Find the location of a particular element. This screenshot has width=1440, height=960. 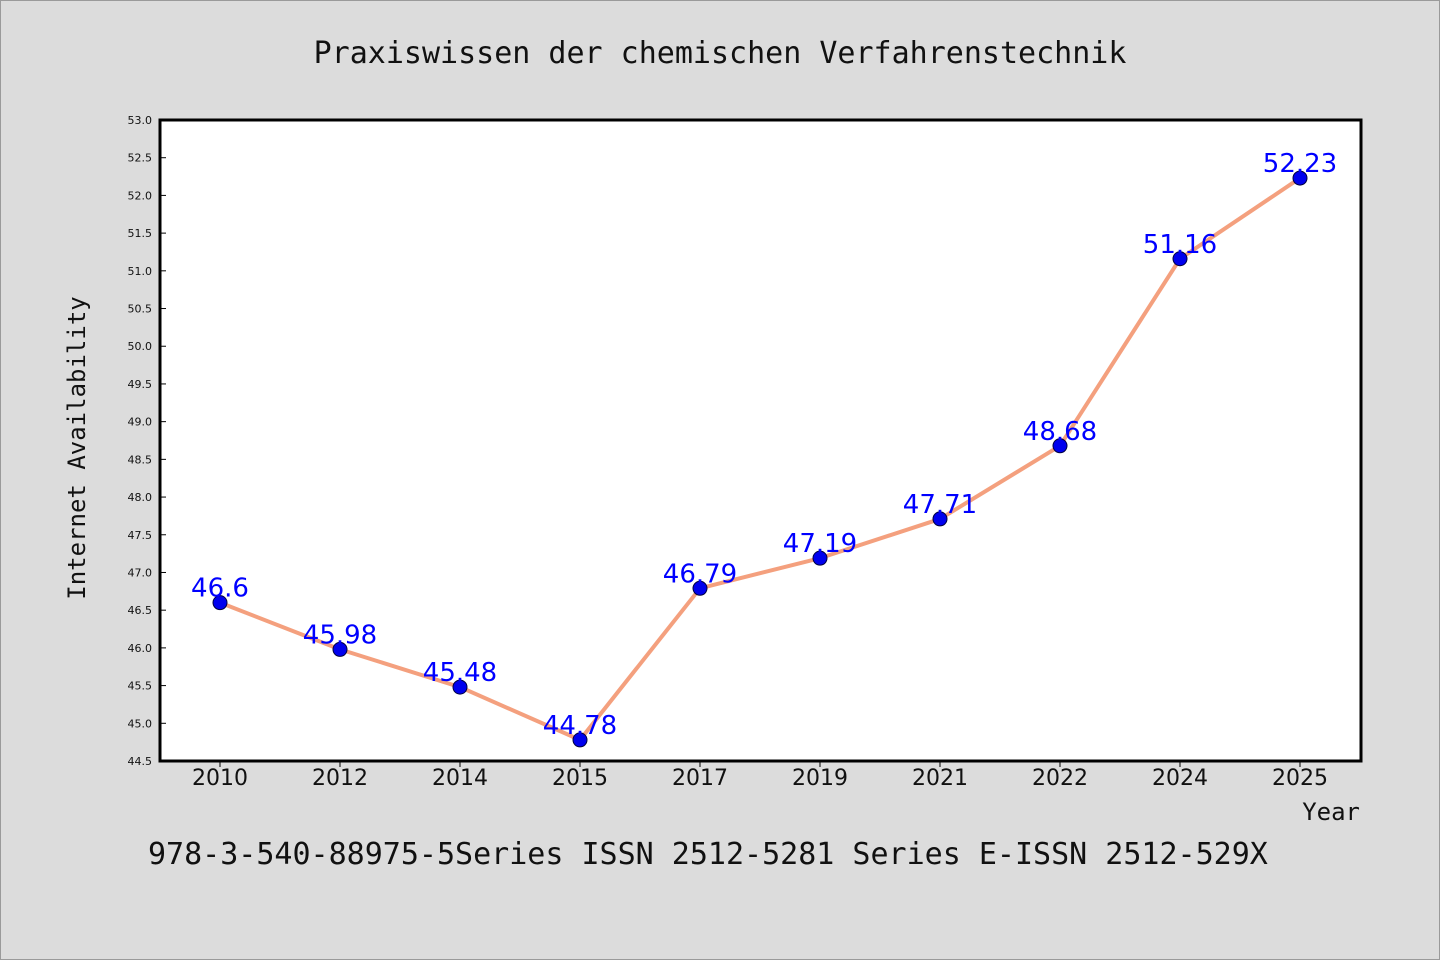

x-tick-label: 2024 is located at coordinates (1180, 778).